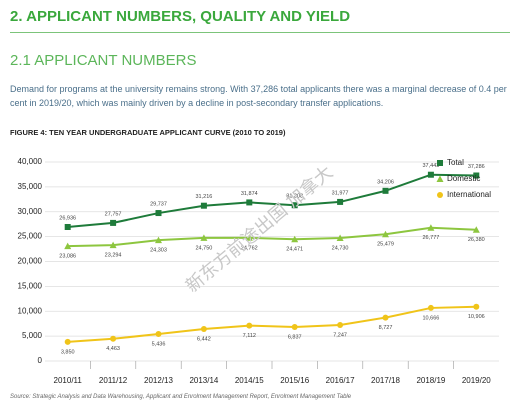 Image resolution: width=516 pixels, height=412 pixels. I want to click on value-label: 6,442, so click(204, 339).